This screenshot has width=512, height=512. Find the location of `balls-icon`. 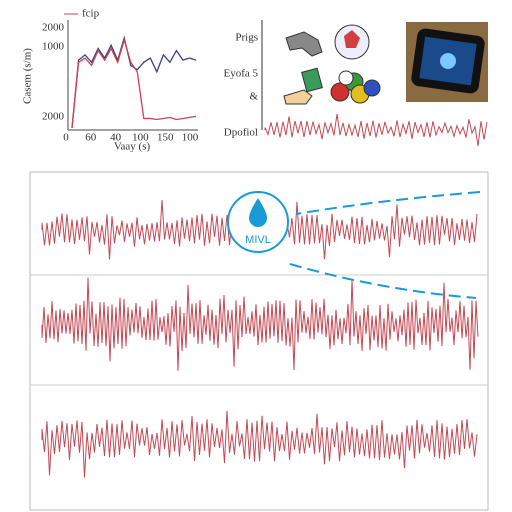

balls-icon is located at coordinates (355, 87).